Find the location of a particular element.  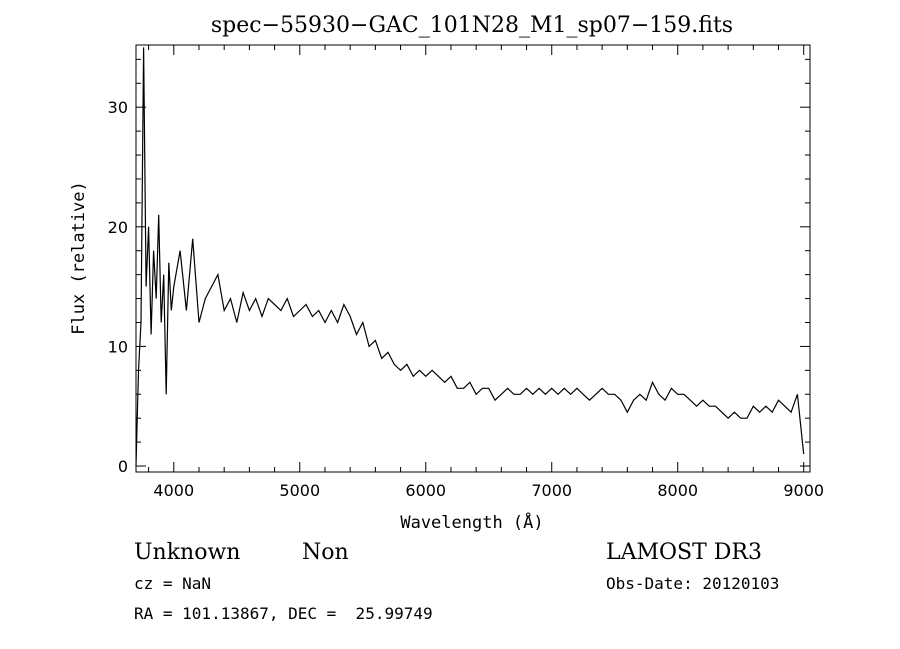

coords-text: RA = 101.13867, DEC = 25.99749 is located at coordinates (283, 613).